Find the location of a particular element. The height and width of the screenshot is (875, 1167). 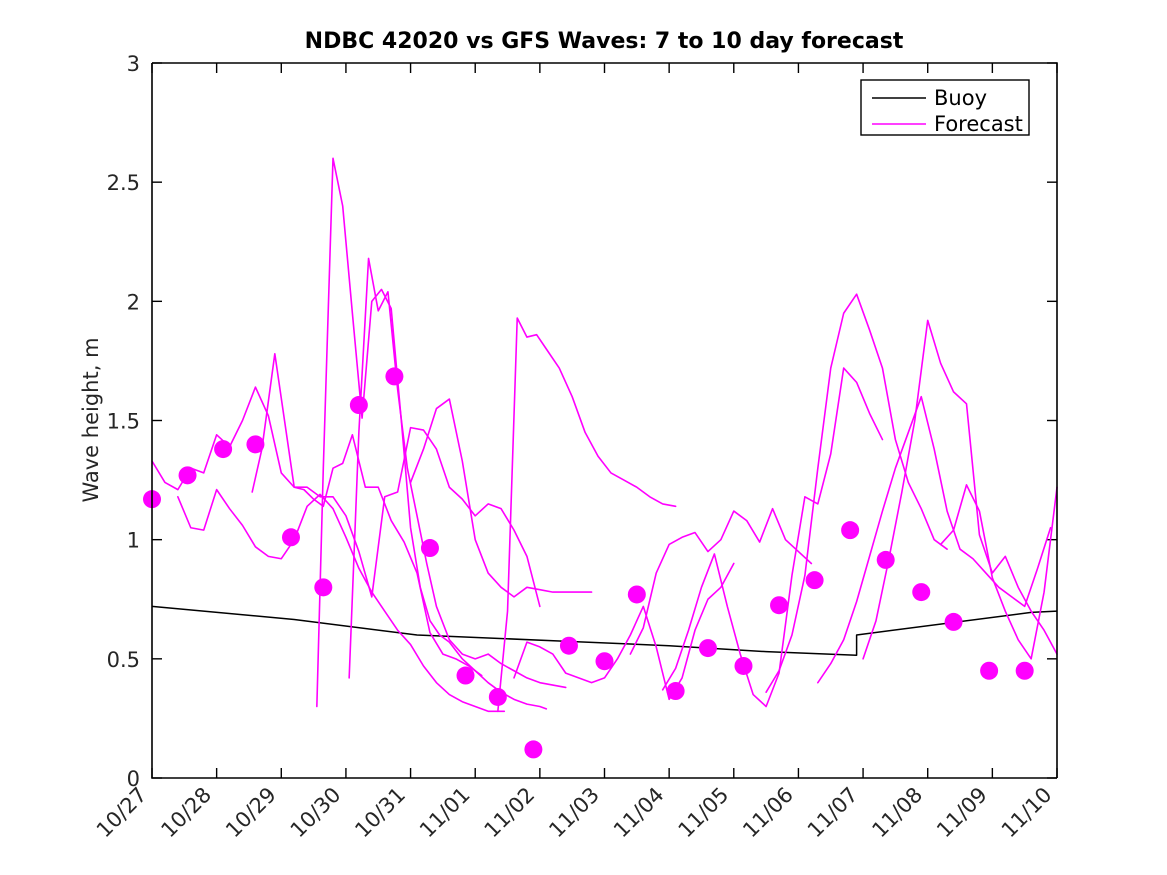

y-tick-label: 3 is located at coordinates (133, 64).